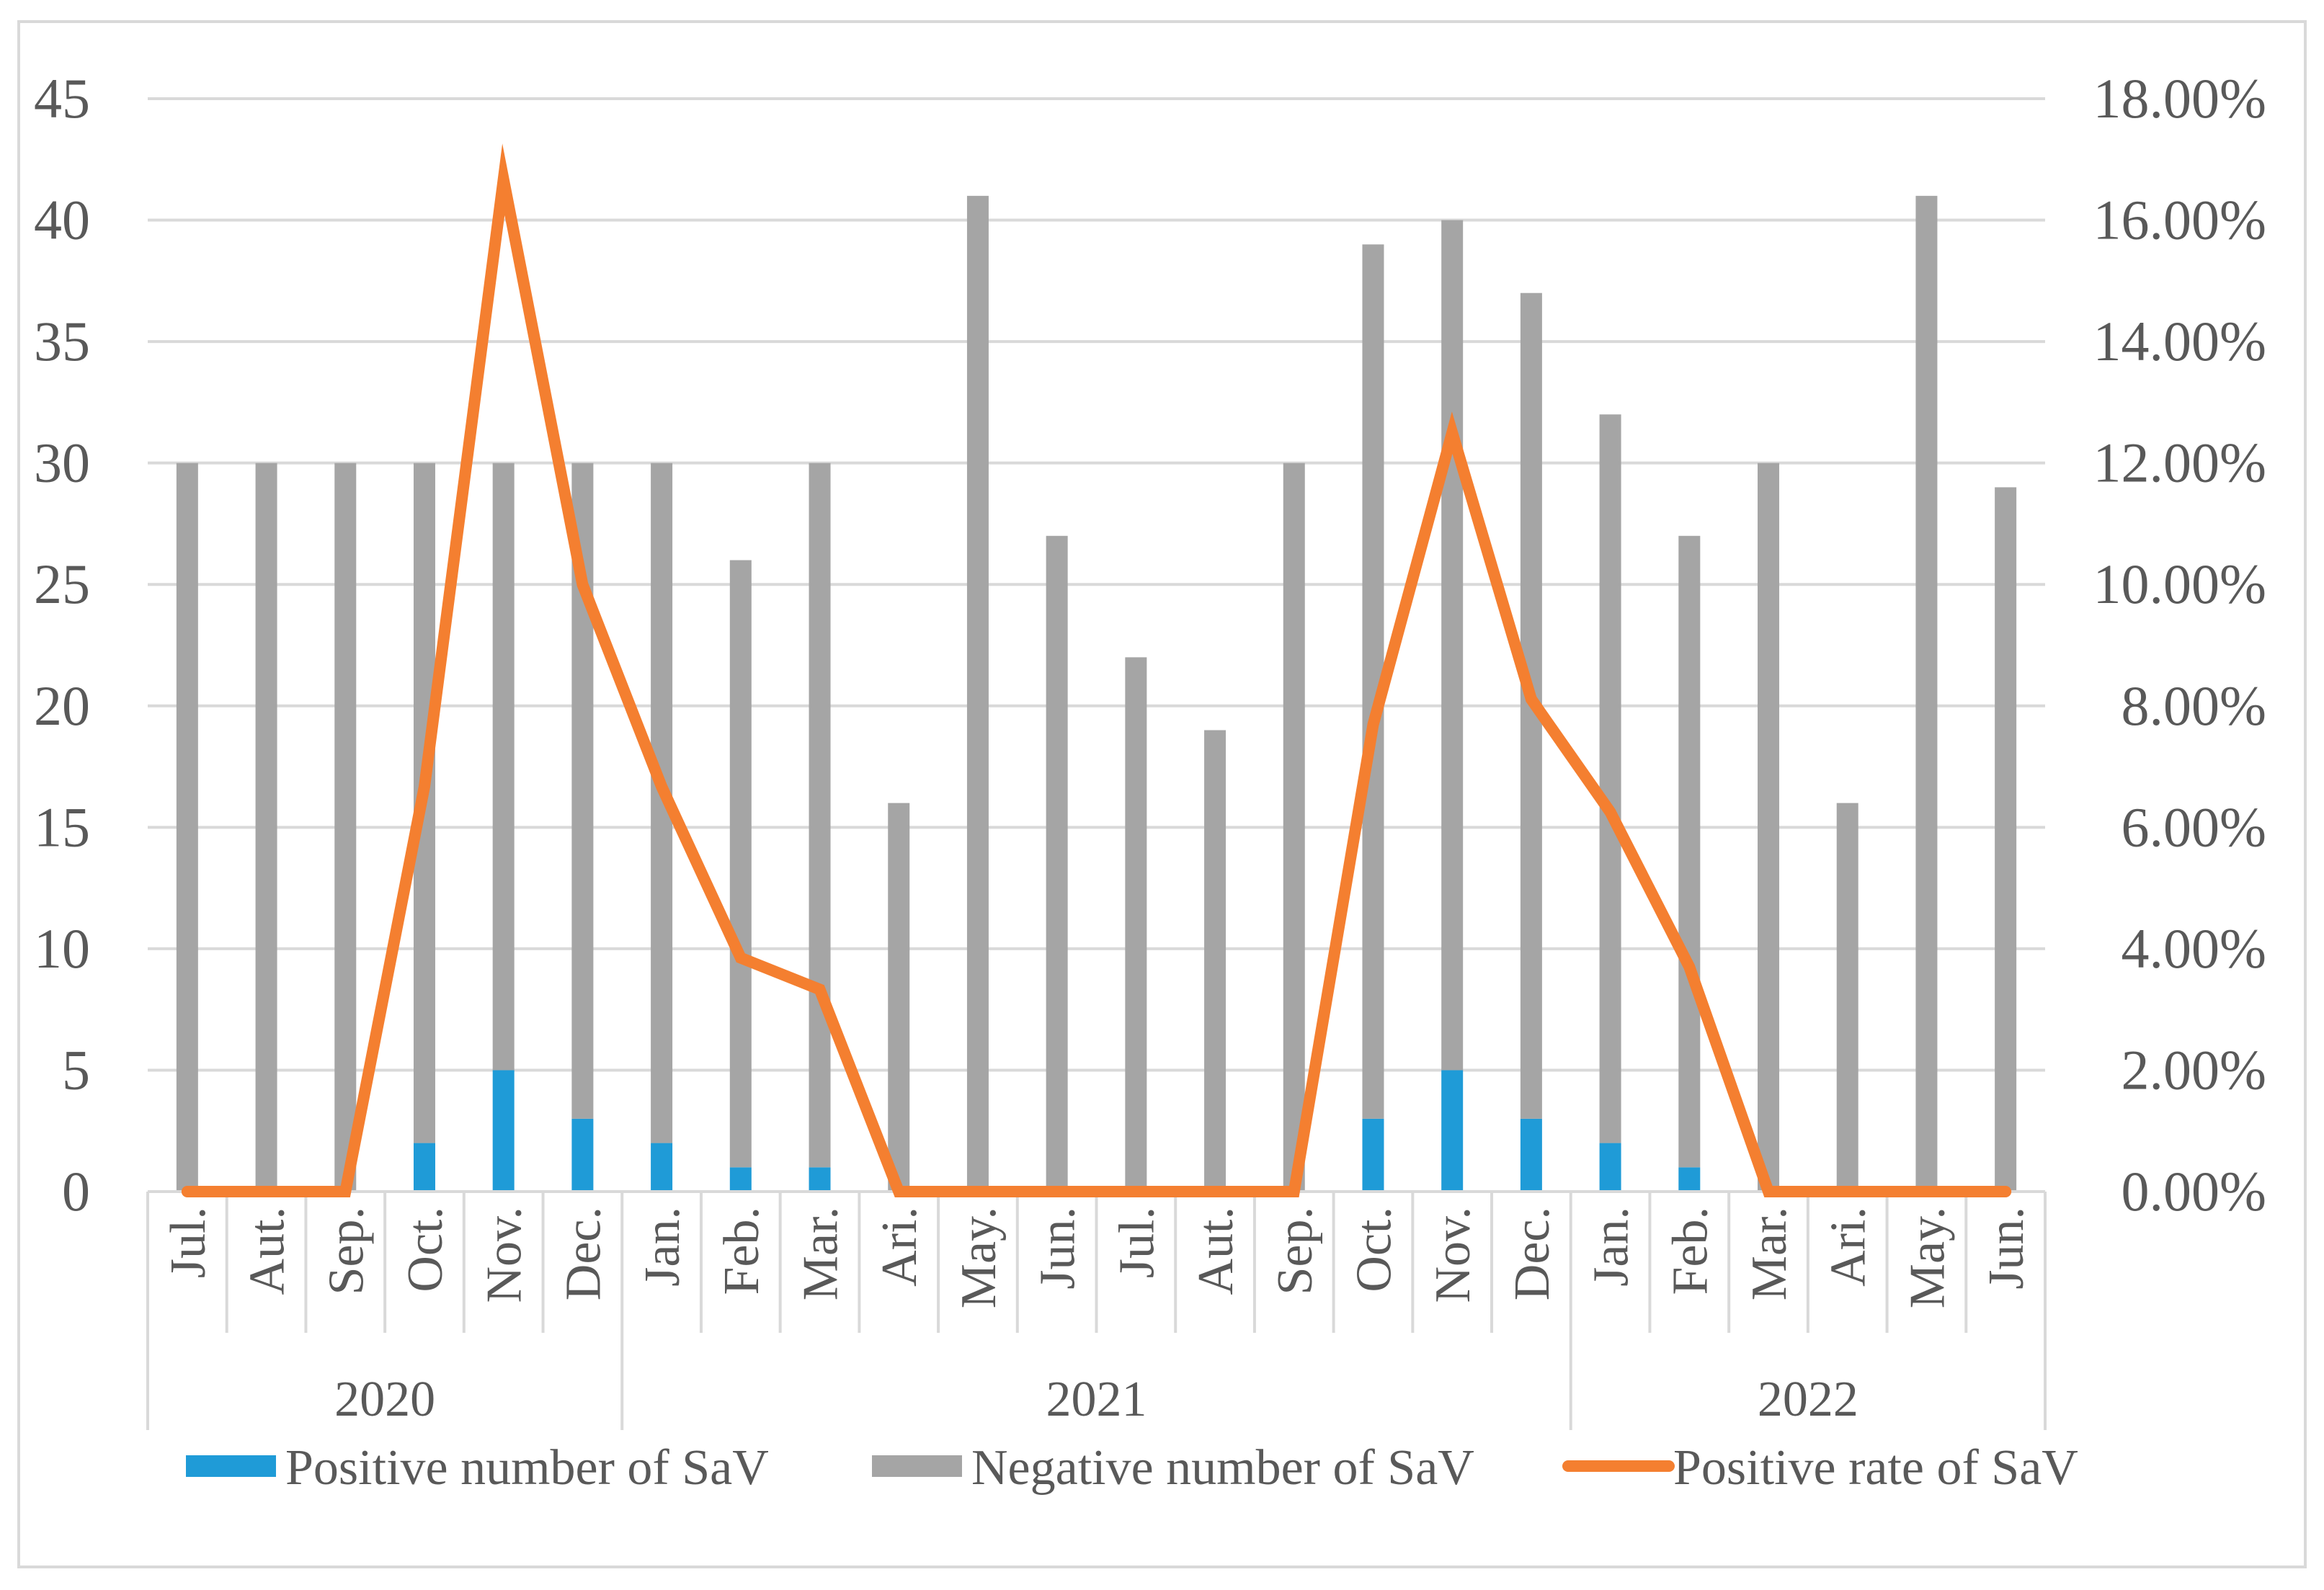 The image size is (2324, 1590). What do you see at coordinates (62, 826) in the screenshot?
I see `y-left-tick-label: 15` at bounding box center [62, 826].